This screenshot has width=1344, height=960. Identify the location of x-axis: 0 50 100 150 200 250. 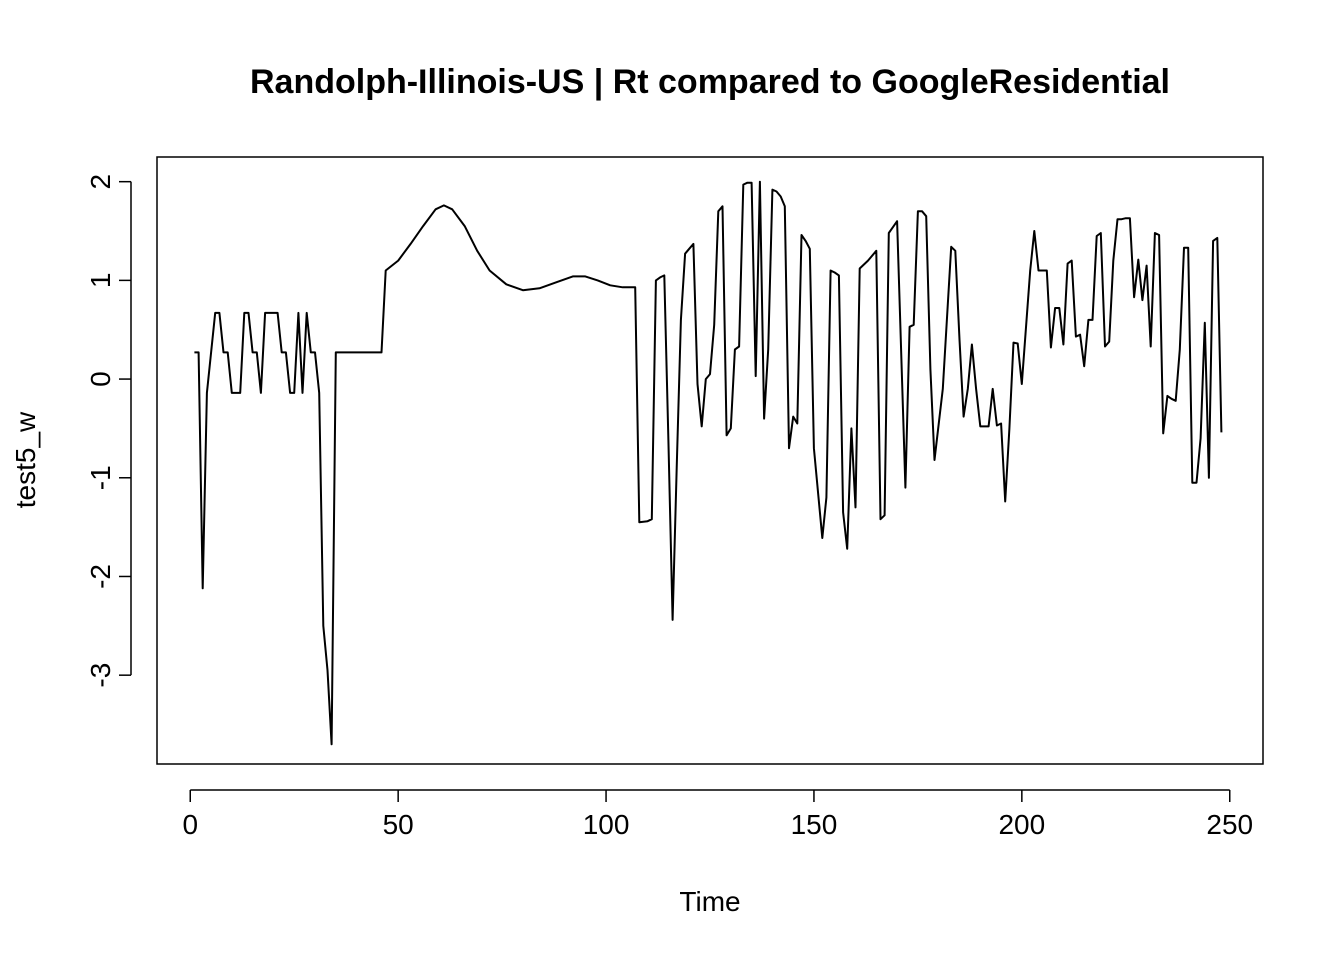
(717, 814).